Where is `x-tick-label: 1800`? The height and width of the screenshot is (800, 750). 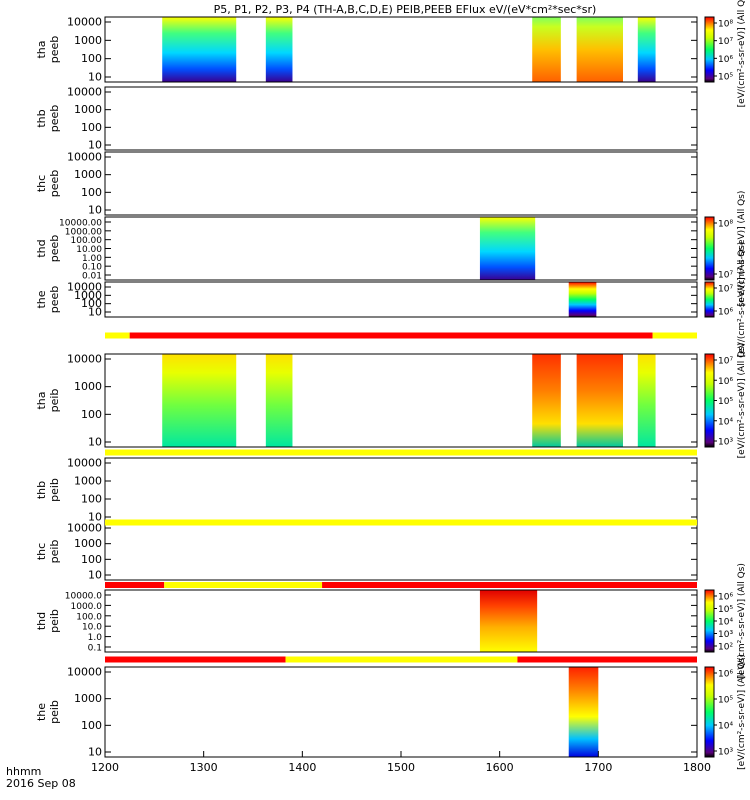
x-tick-label: 1800 is located at coordinates (697, 767).